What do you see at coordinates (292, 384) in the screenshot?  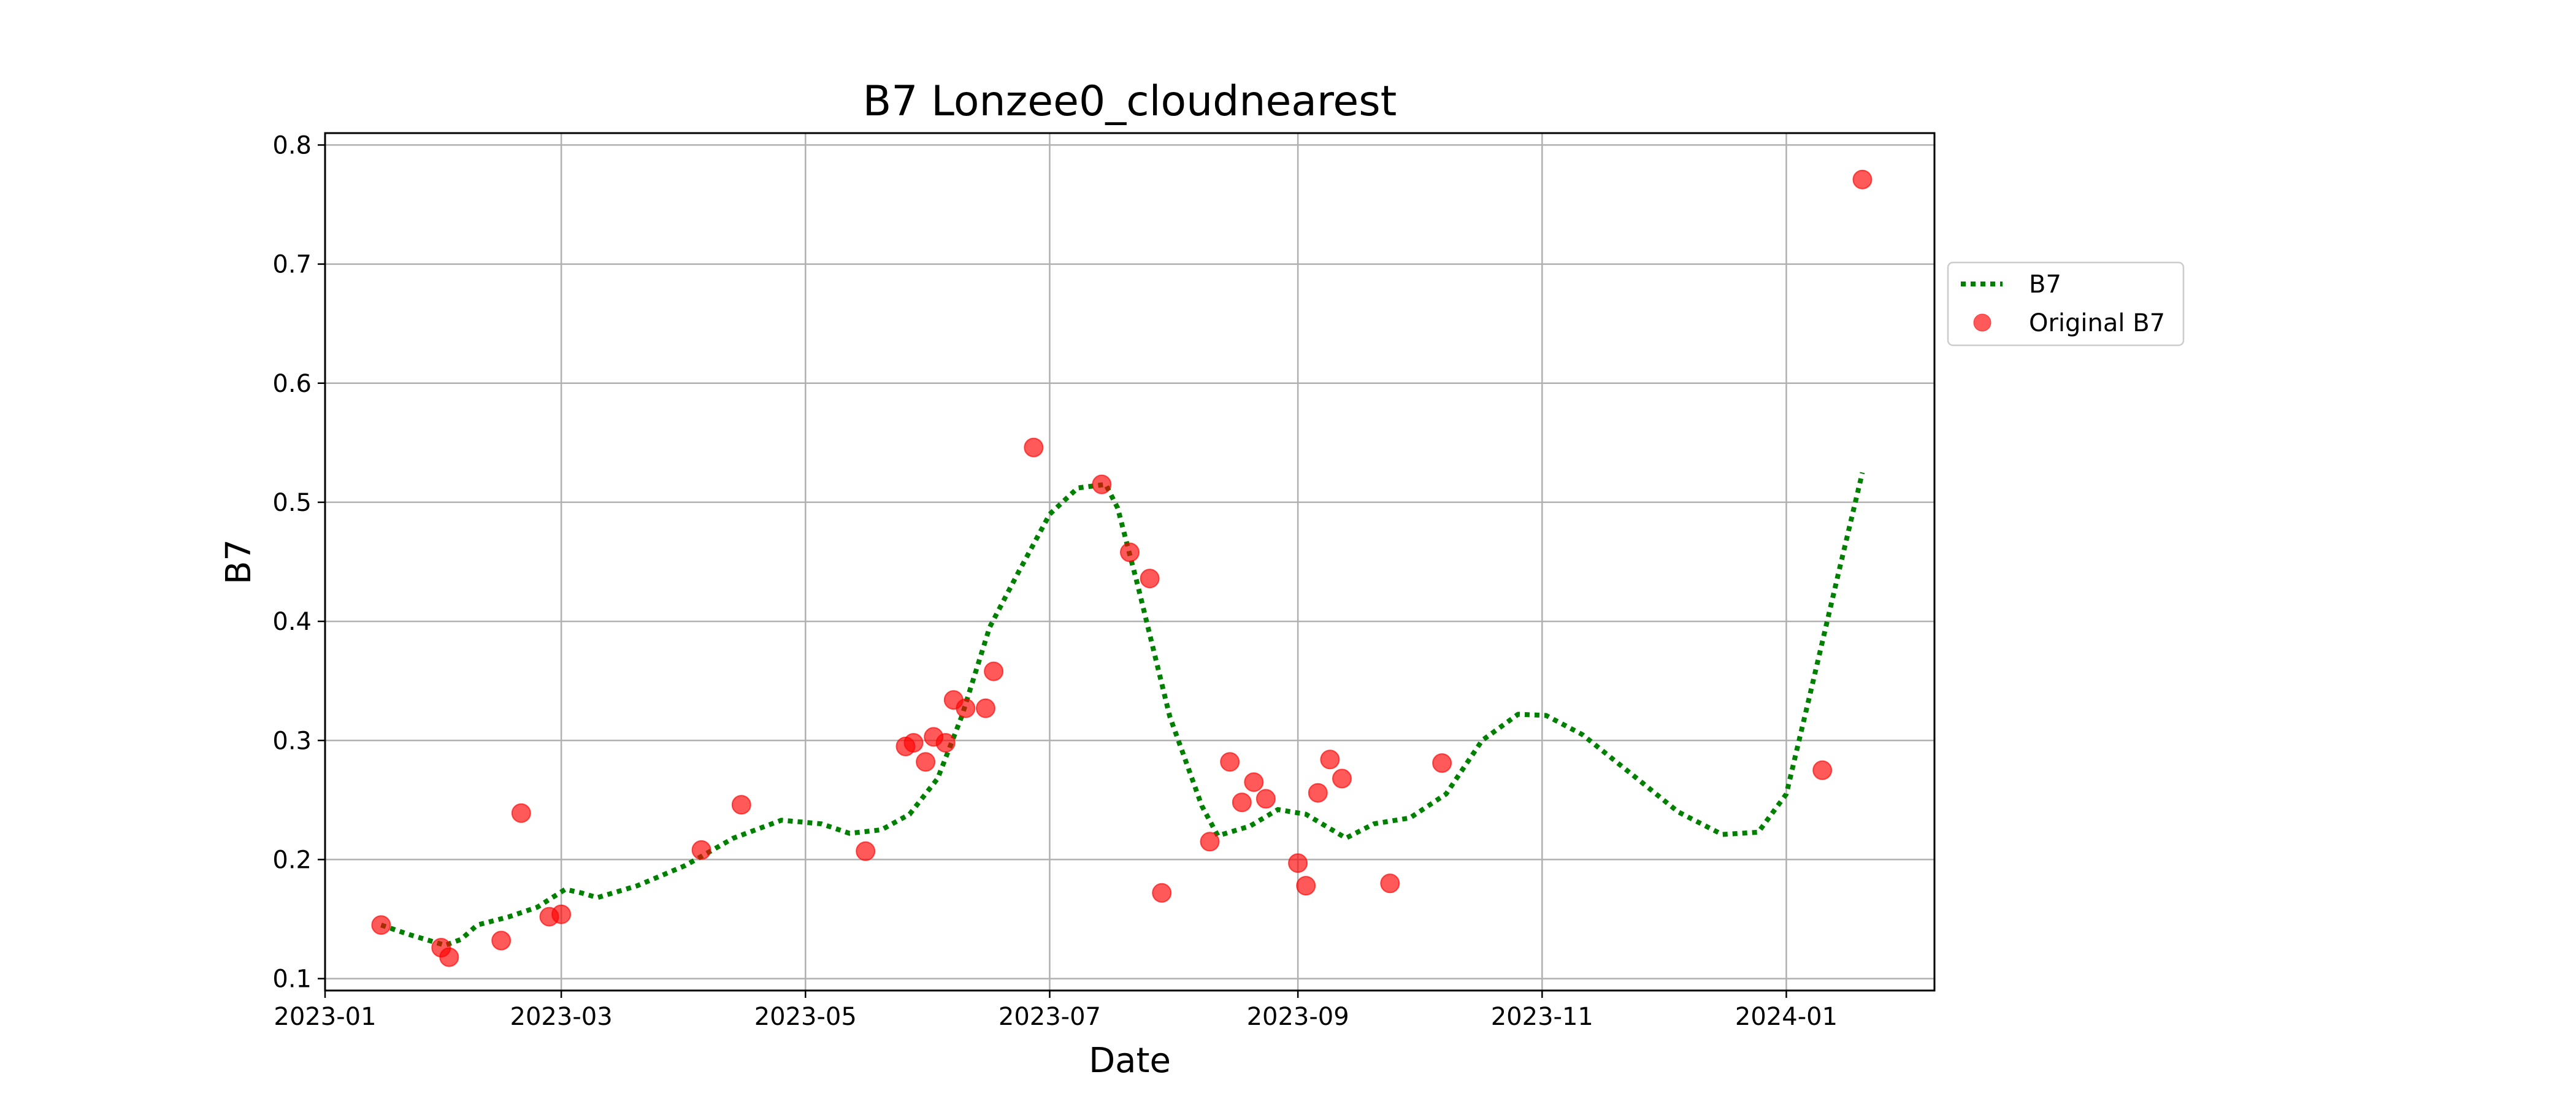 I see `y-tick-label: 0.6` at bounding box center [292, 384].